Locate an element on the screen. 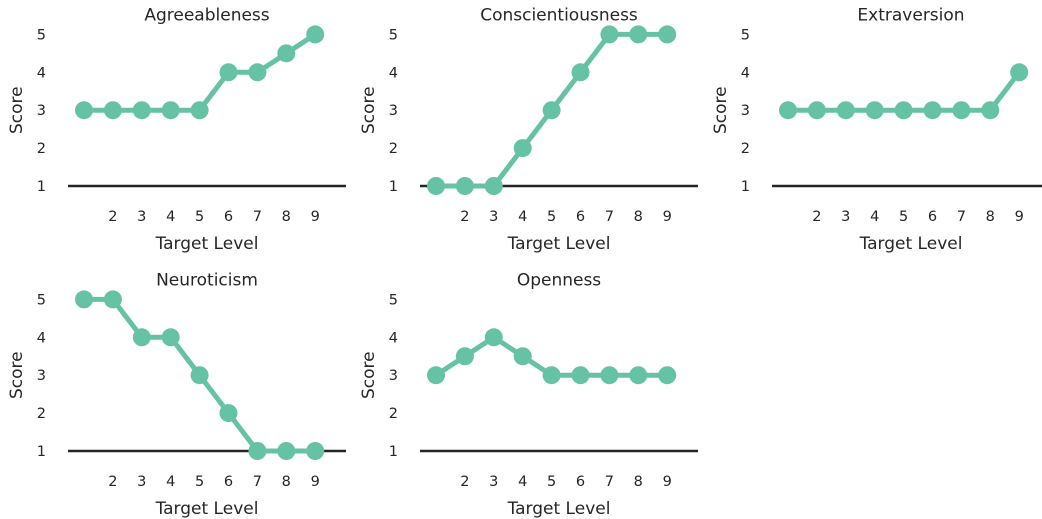 This screenshot has width=1042, height=519. panel-title: Agreeableness is located at coordinates (206, 15).